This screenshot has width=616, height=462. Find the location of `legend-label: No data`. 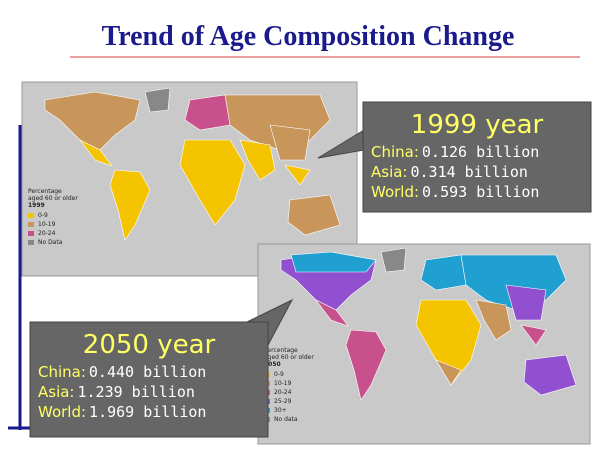

legend-label: No data is located at coordinates (286, 419).